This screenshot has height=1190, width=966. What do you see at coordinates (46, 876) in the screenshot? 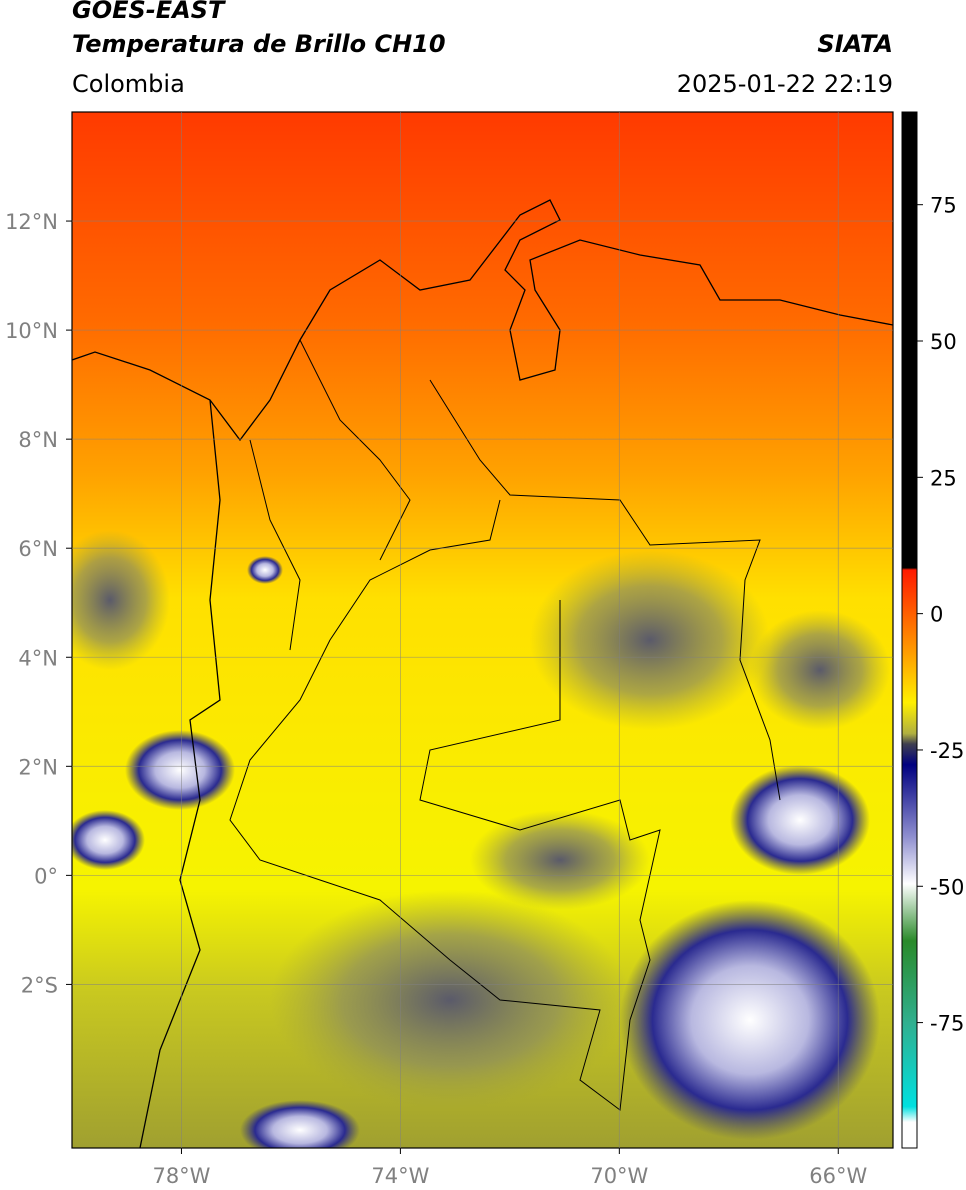
I see `lat-tick-label: 0°` at bounding box center [46, 876].